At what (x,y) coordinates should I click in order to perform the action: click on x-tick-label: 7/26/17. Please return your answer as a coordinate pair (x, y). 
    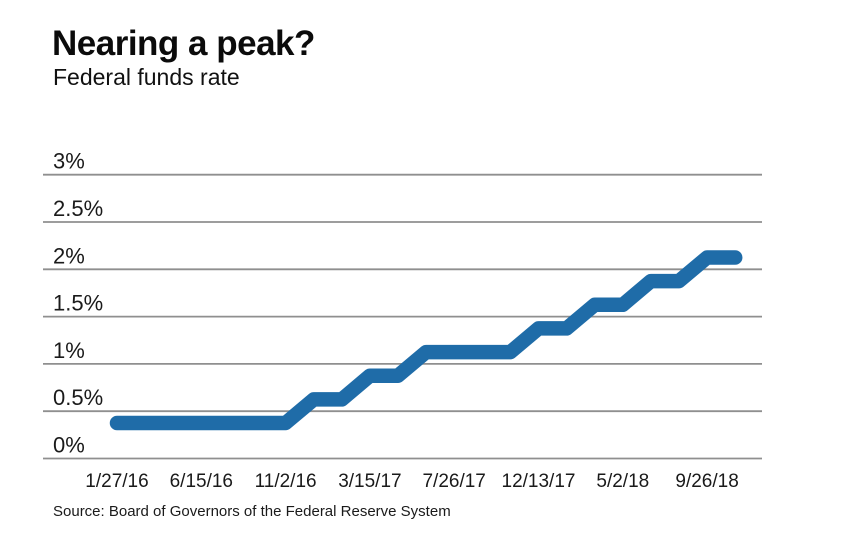
    Looking at the image, I should click on (453, 481).